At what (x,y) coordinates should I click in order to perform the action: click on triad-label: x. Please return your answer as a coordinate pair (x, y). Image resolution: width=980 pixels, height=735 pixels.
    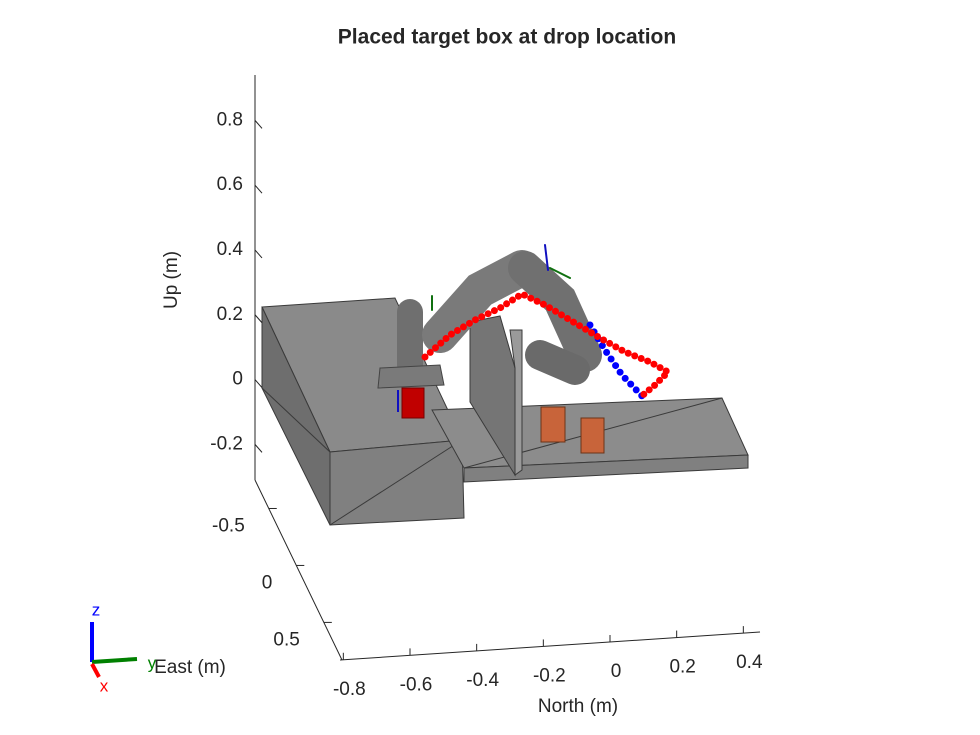
    Looking at the image, I should click on (104, 685).